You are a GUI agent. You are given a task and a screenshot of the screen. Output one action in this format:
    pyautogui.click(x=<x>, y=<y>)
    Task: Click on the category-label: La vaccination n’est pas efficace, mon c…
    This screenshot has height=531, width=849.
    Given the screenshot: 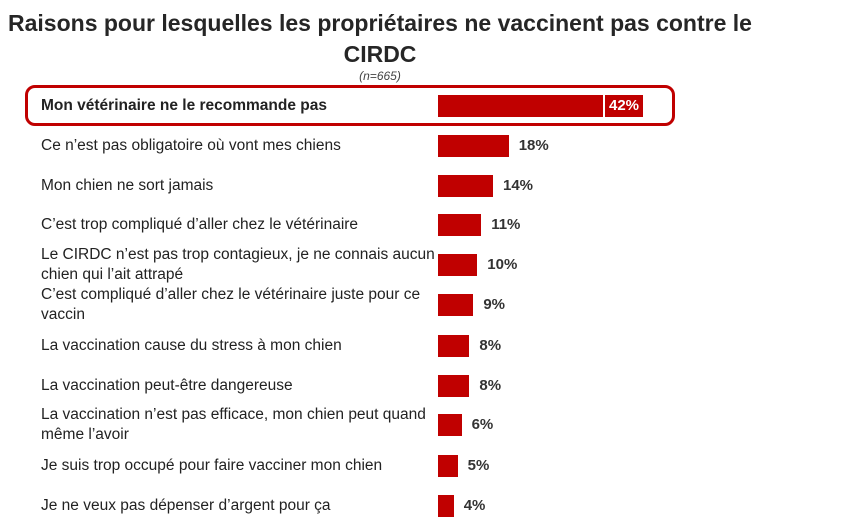 What is the action you would take?
    pyautogui.click(x=233, y=424)
    